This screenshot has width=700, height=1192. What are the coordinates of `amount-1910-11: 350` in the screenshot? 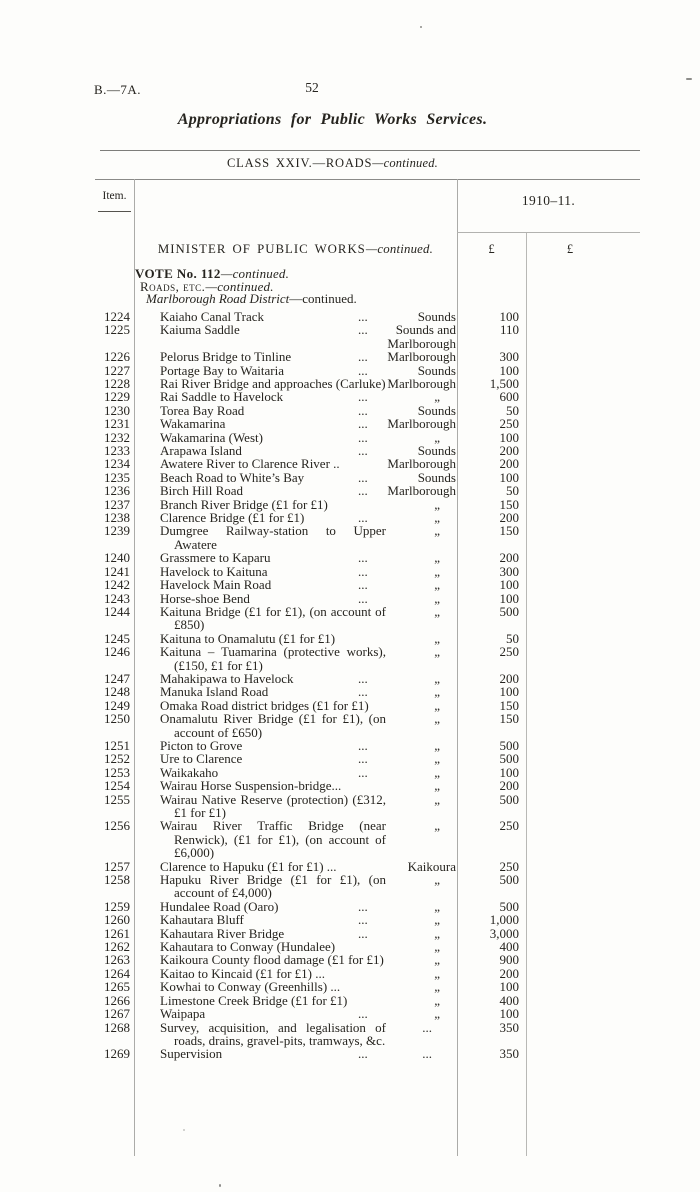 It's located at (509, 1054).